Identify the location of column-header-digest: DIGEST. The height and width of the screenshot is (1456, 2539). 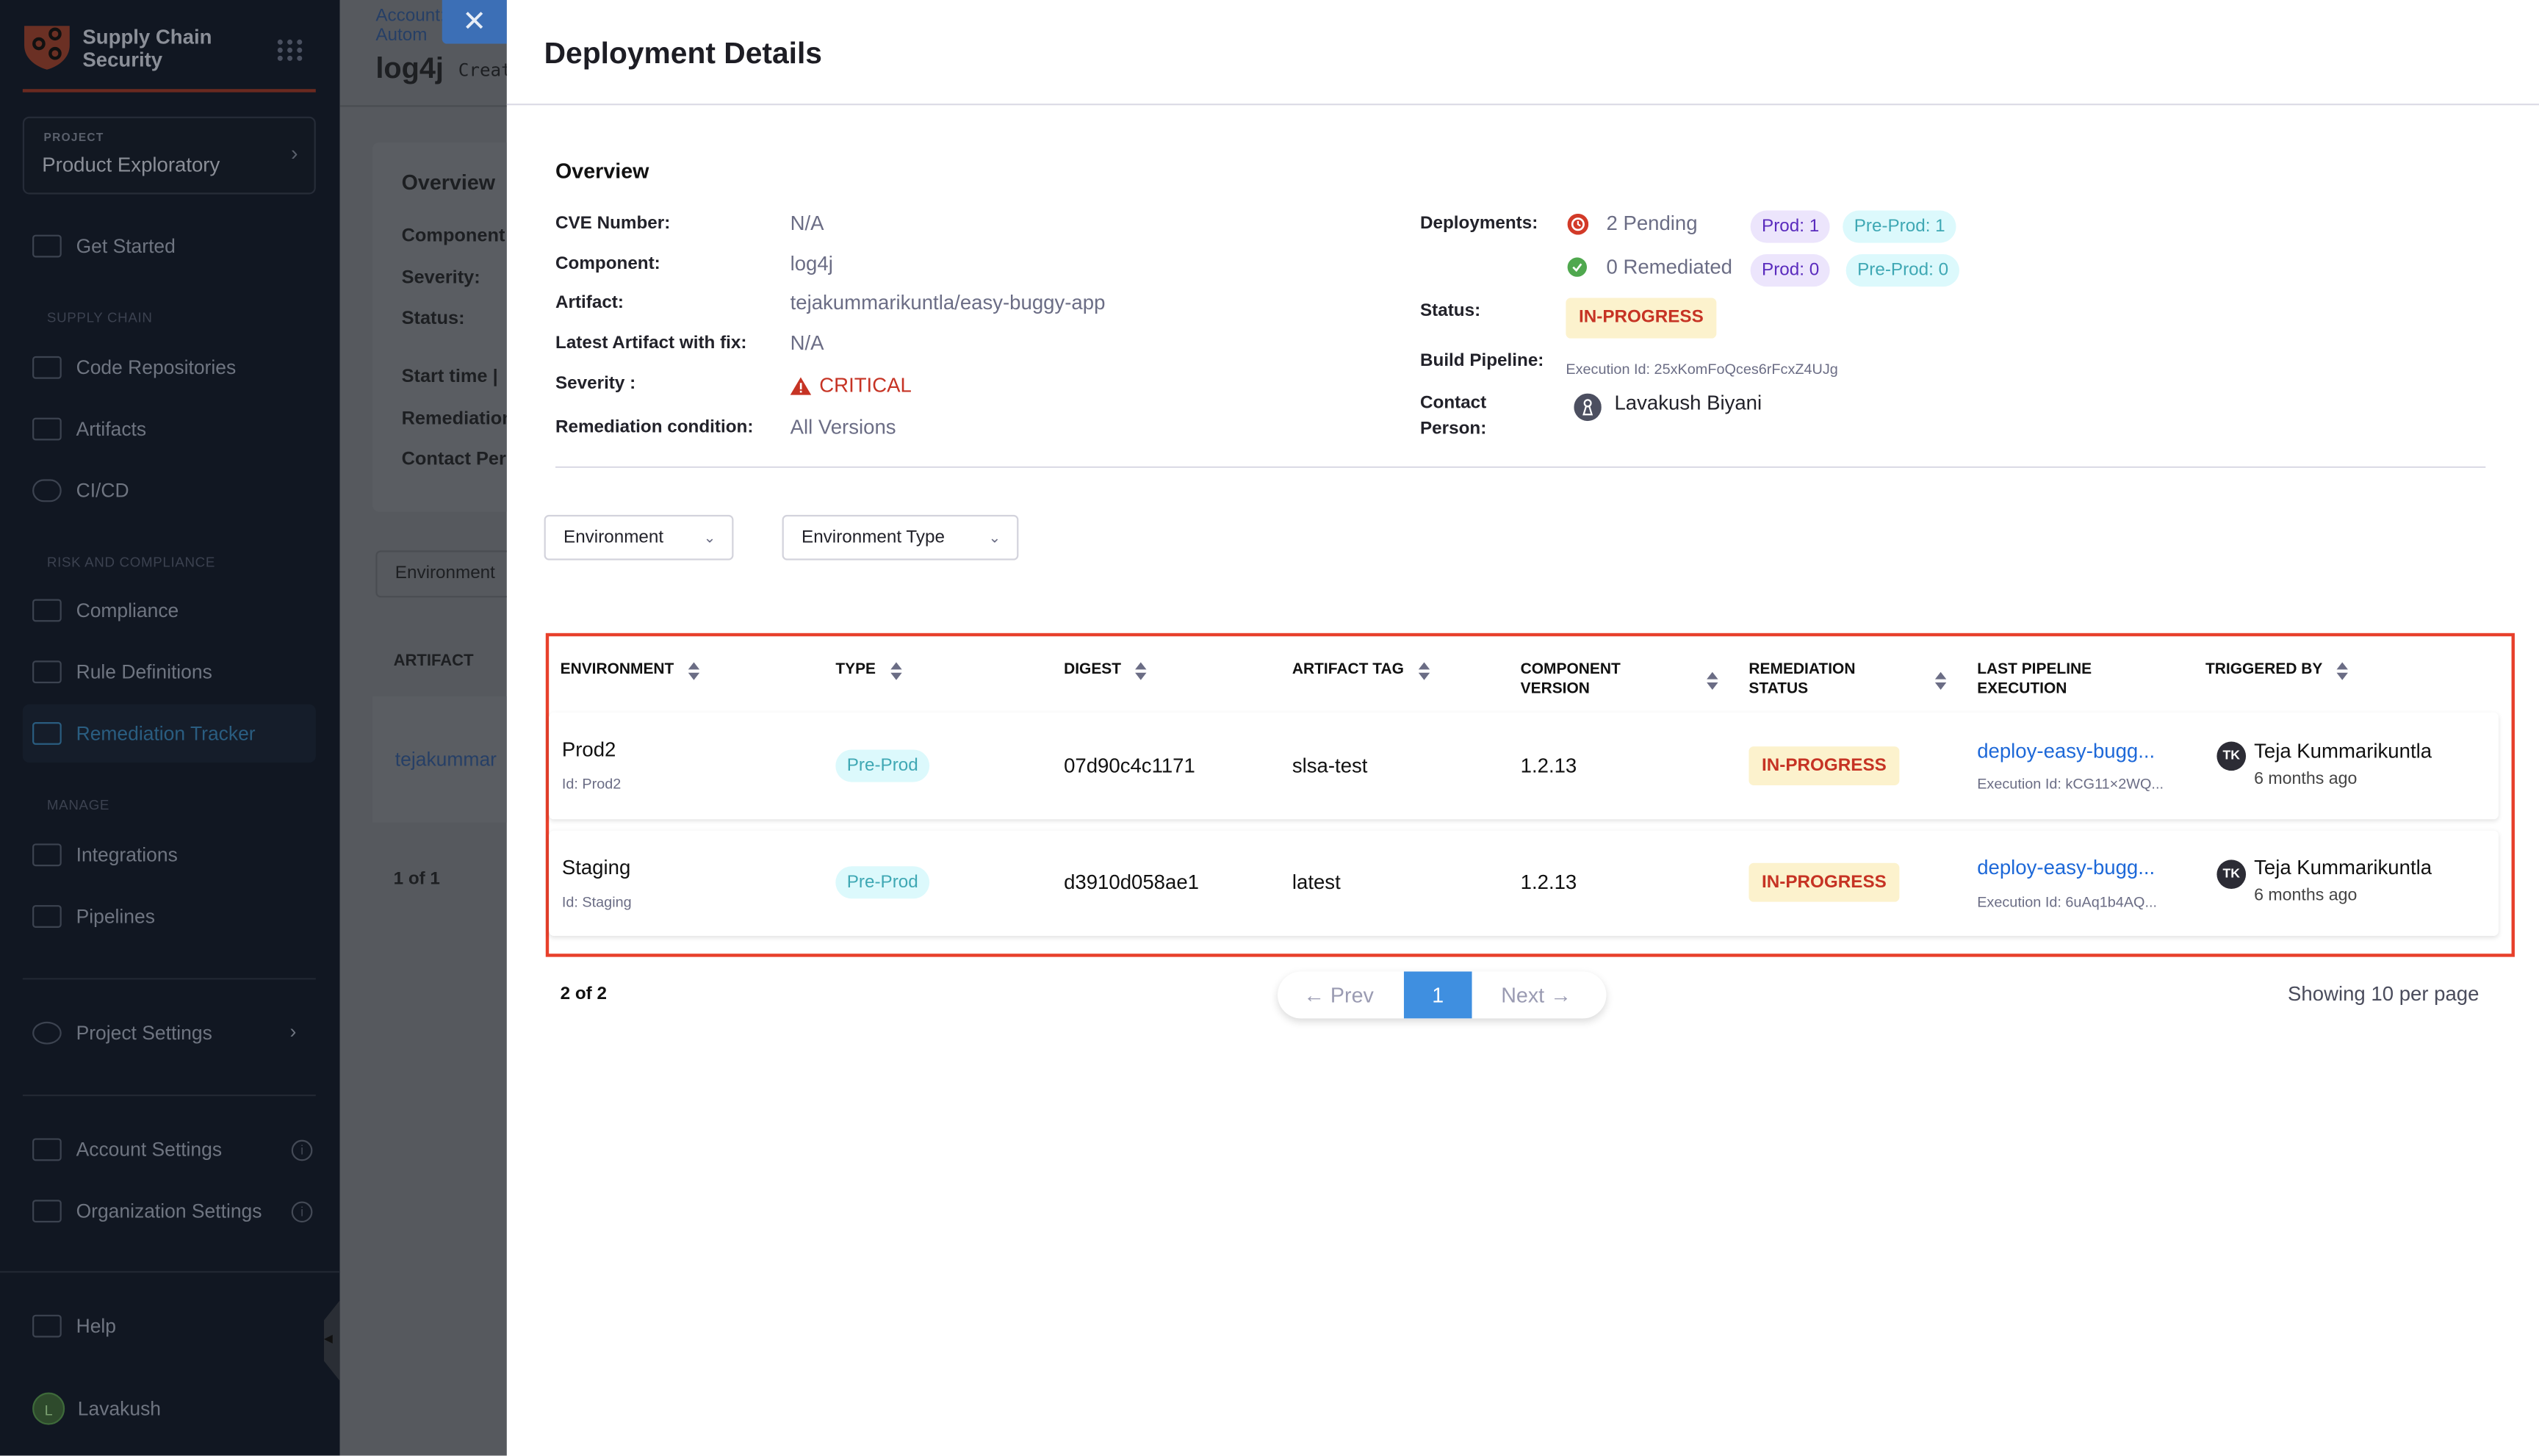
(1106, 670).